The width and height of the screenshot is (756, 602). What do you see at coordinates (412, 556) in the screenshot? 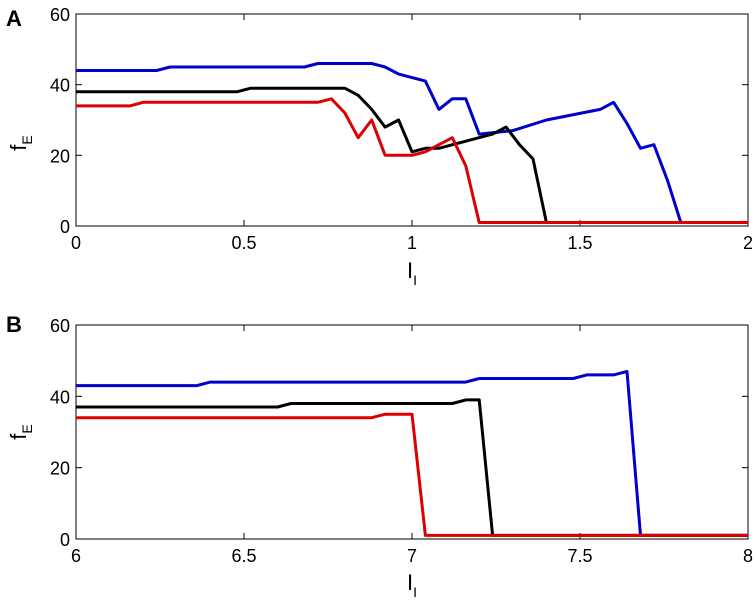
I see `x-tick-label: 7` at bounding box center [412, 556].